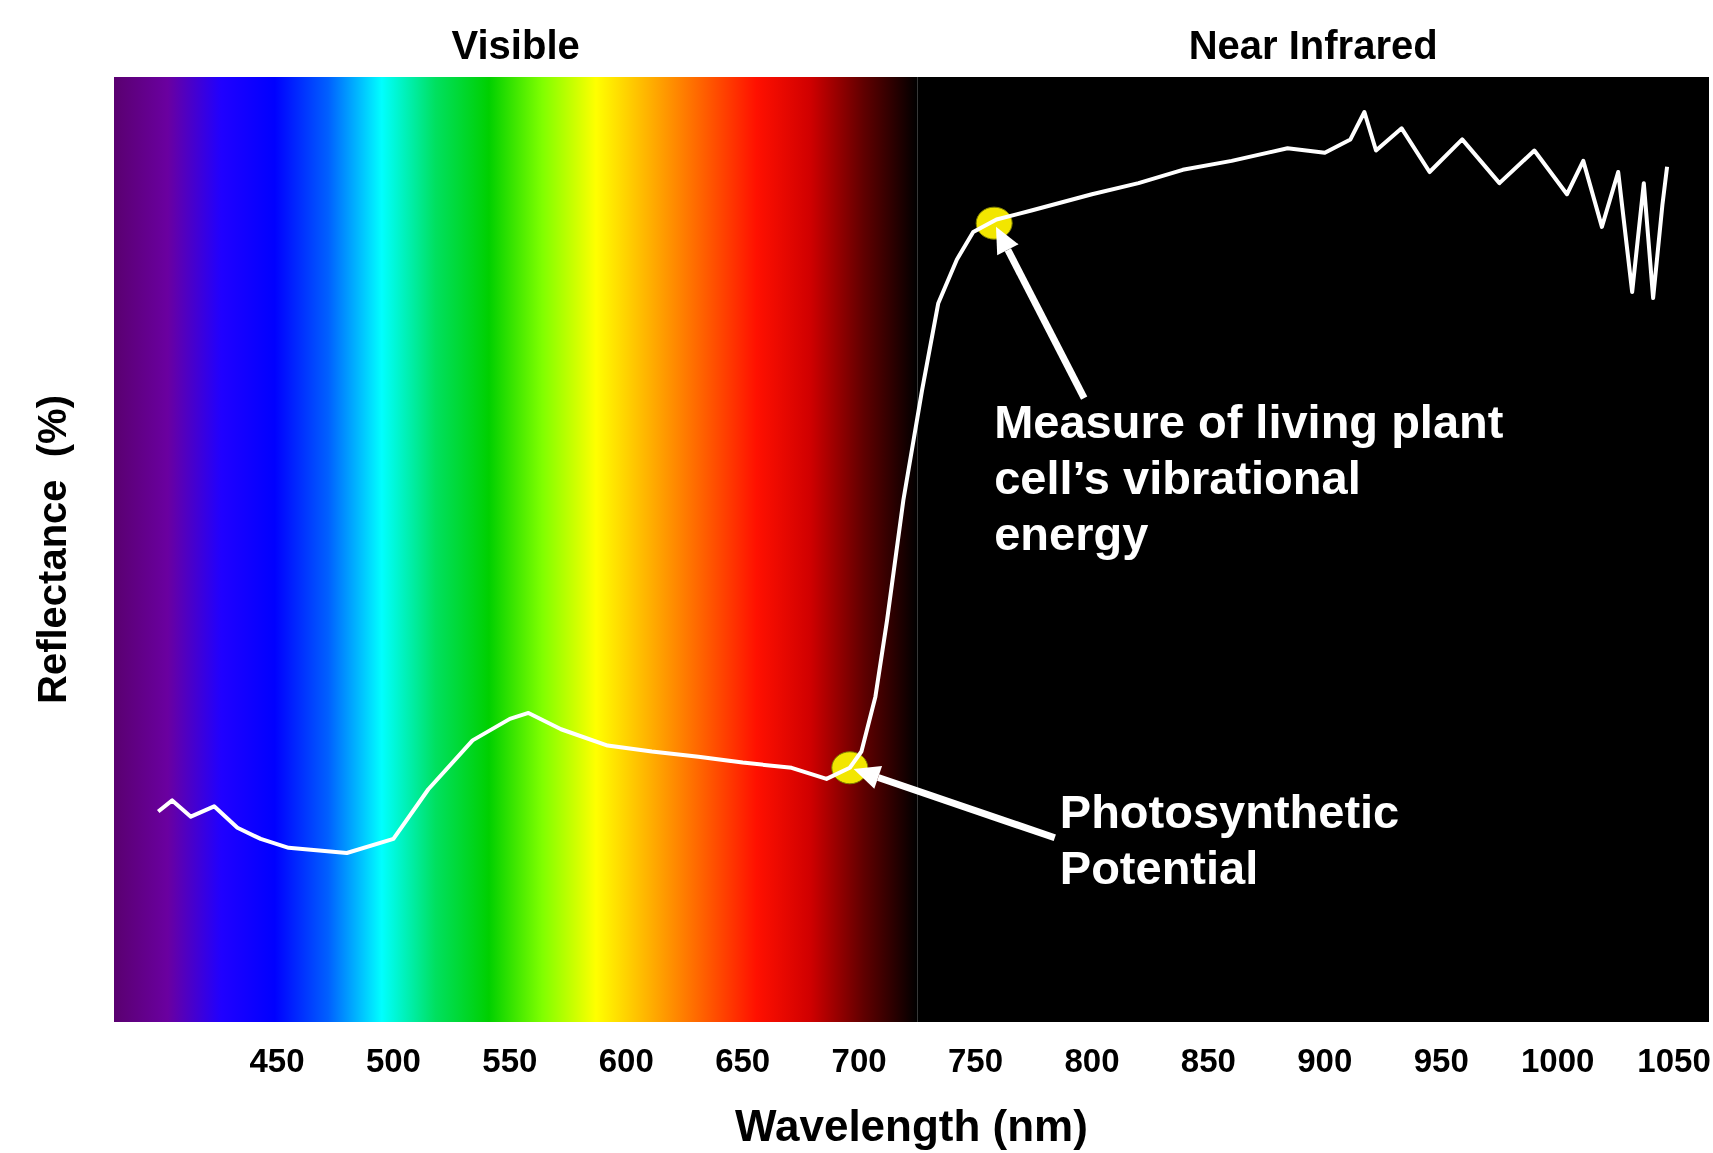 The height and width of the screenshot is (1153, 1713). What do you see at coordinates (393, 1060) in the screenshot?
I see `x-tick-label: 500` at bounding box center [393, 1060].